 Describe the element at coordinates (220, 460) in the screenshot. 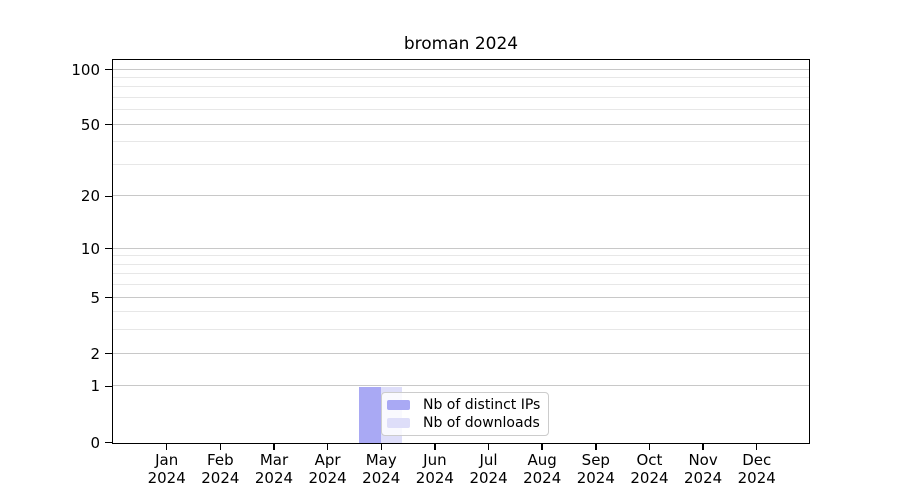

I see `x-tick-month: Feb` at that location.